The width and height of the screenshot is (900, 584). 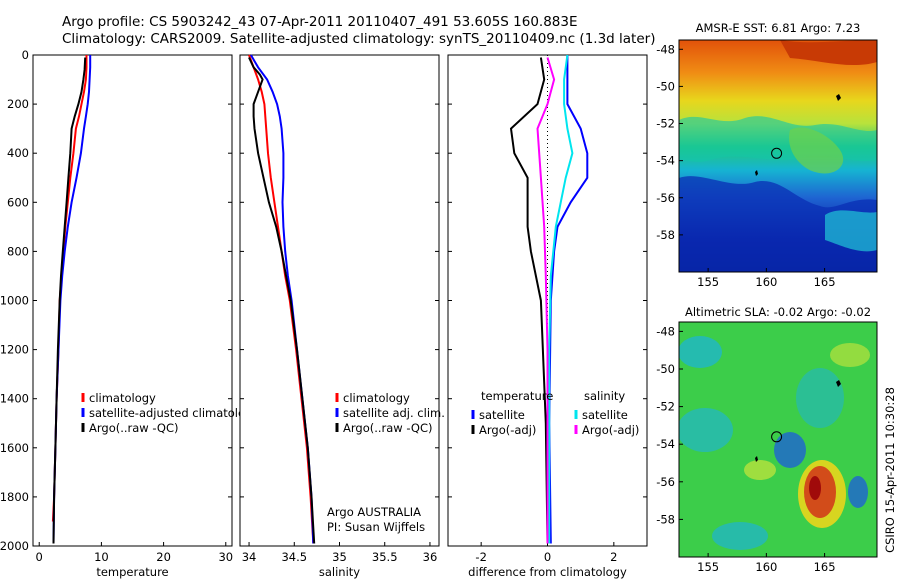 I want to click on x-tick-label: 30, so click(x=225, y=557).